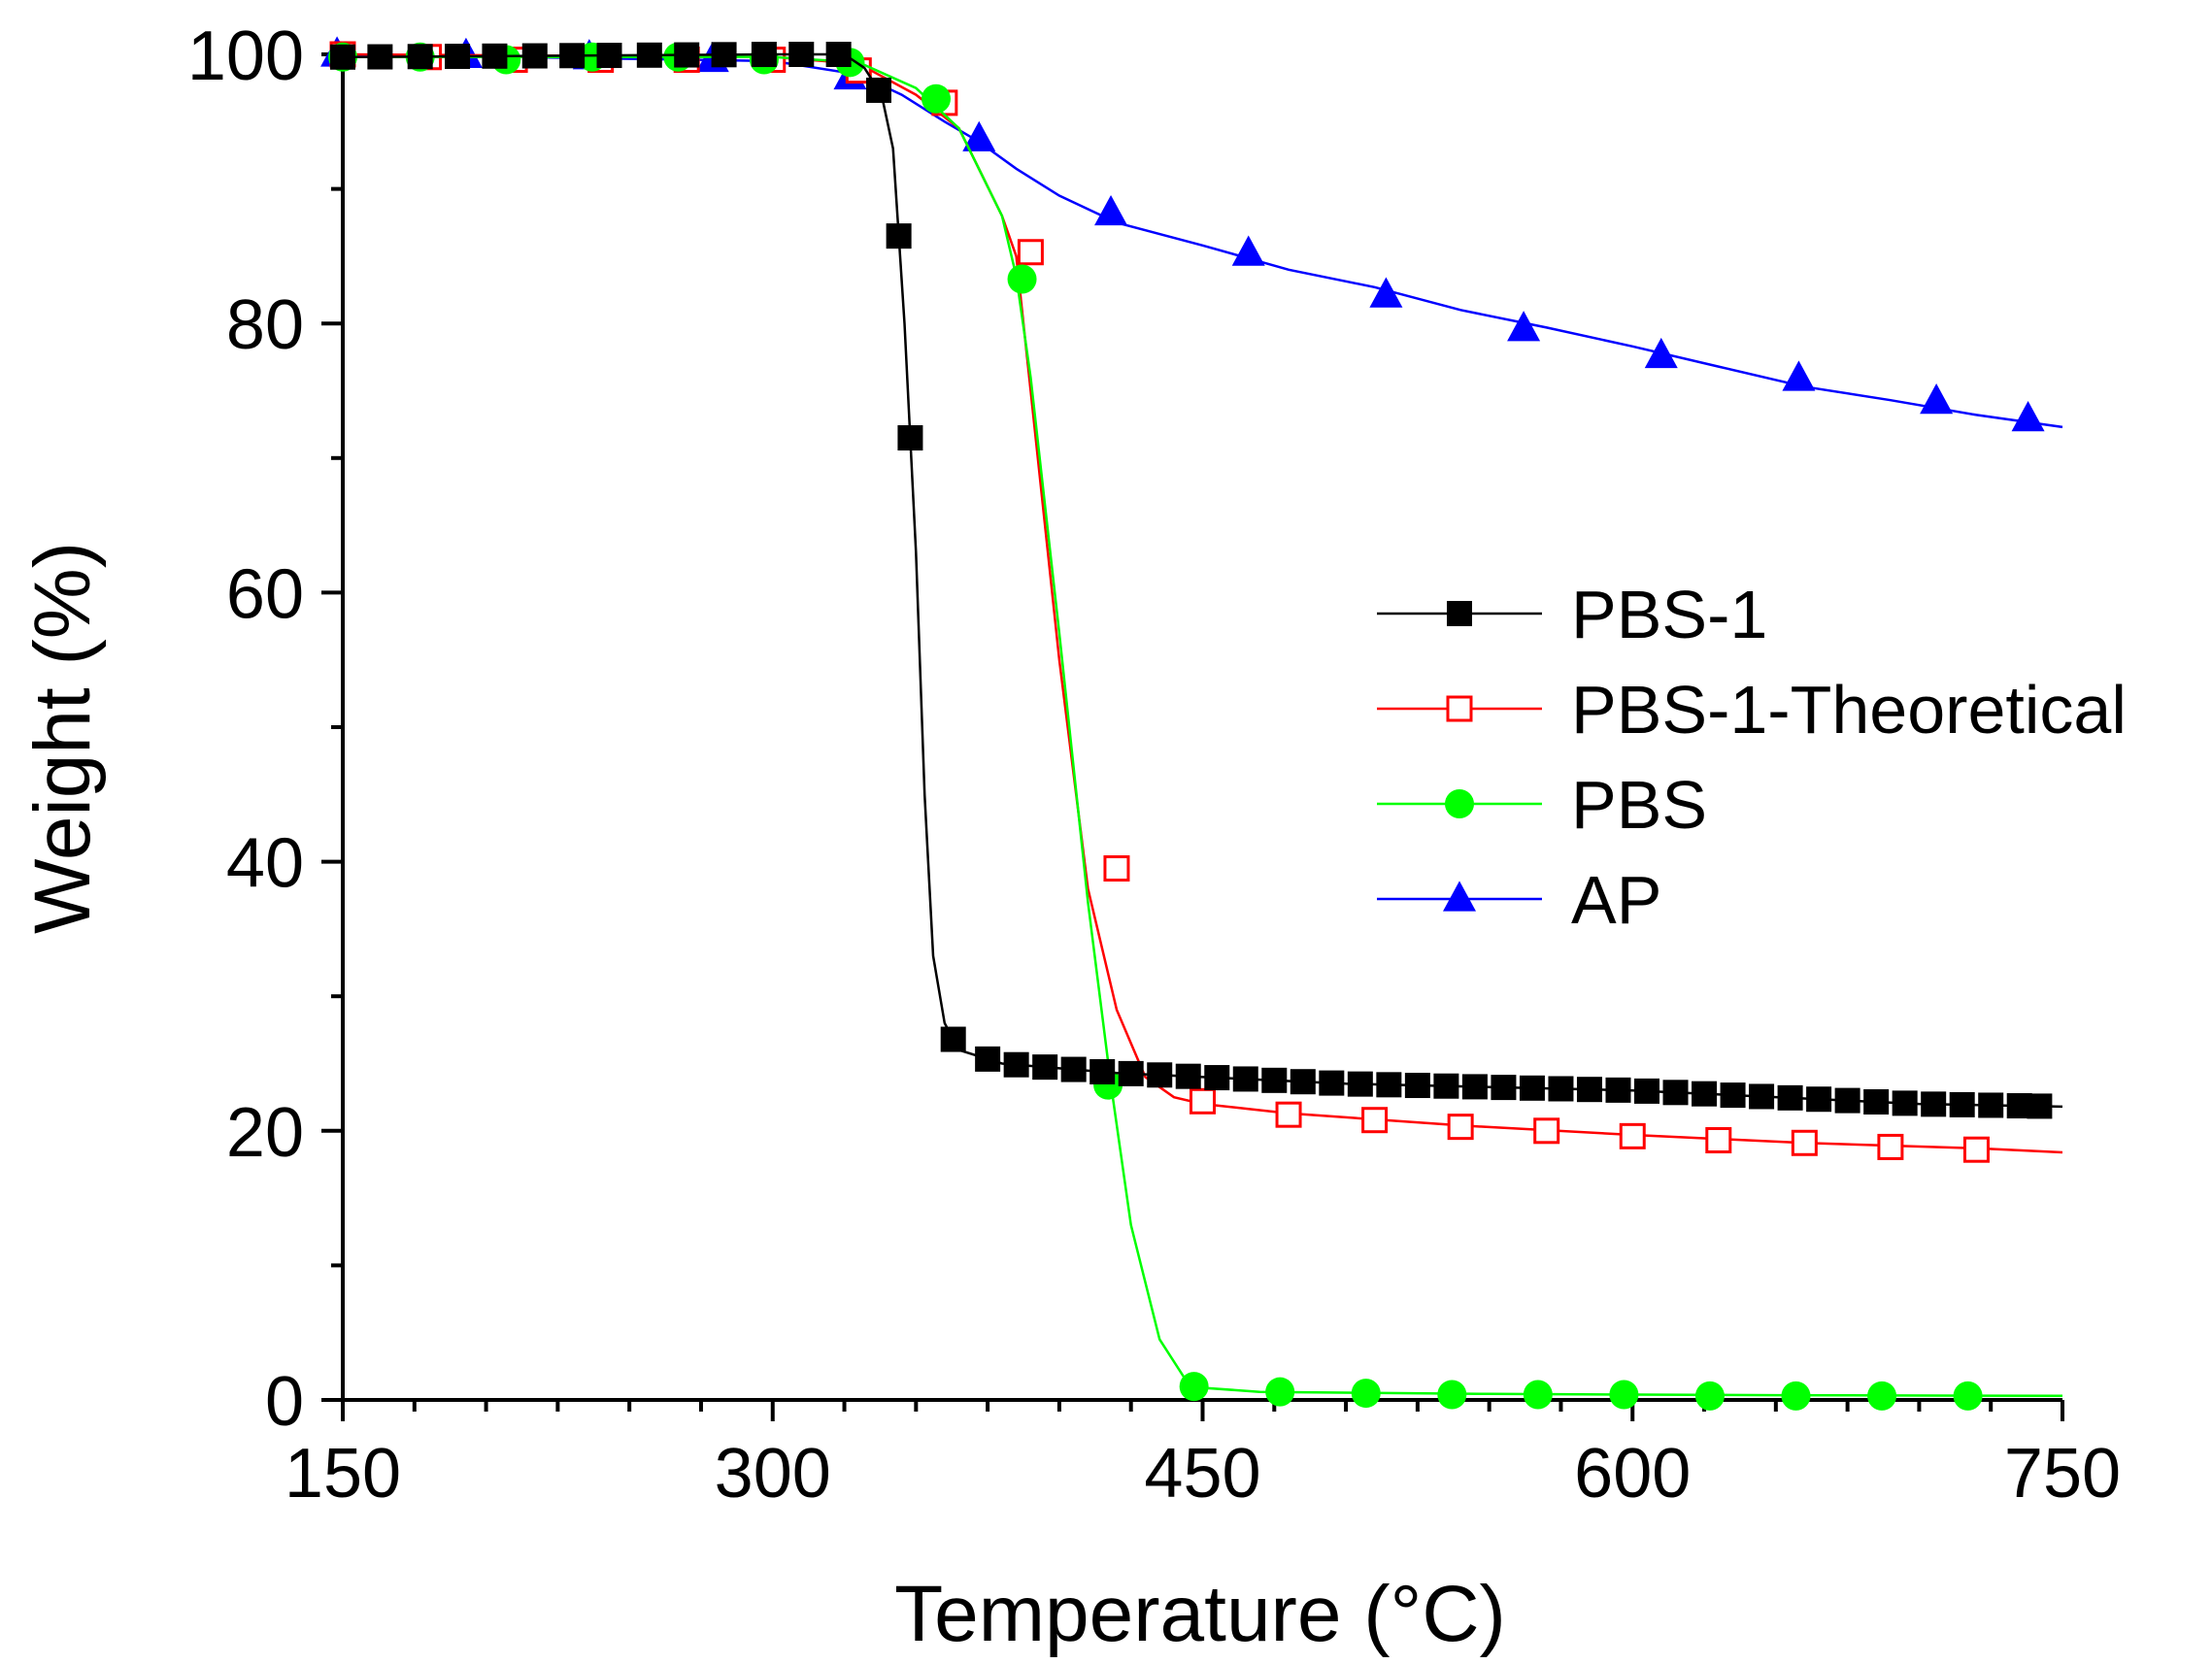 Image resolution: width=2212 pixels, height=1664 pixels. I want to click on y-tick-label: 40, so click(265, 864).